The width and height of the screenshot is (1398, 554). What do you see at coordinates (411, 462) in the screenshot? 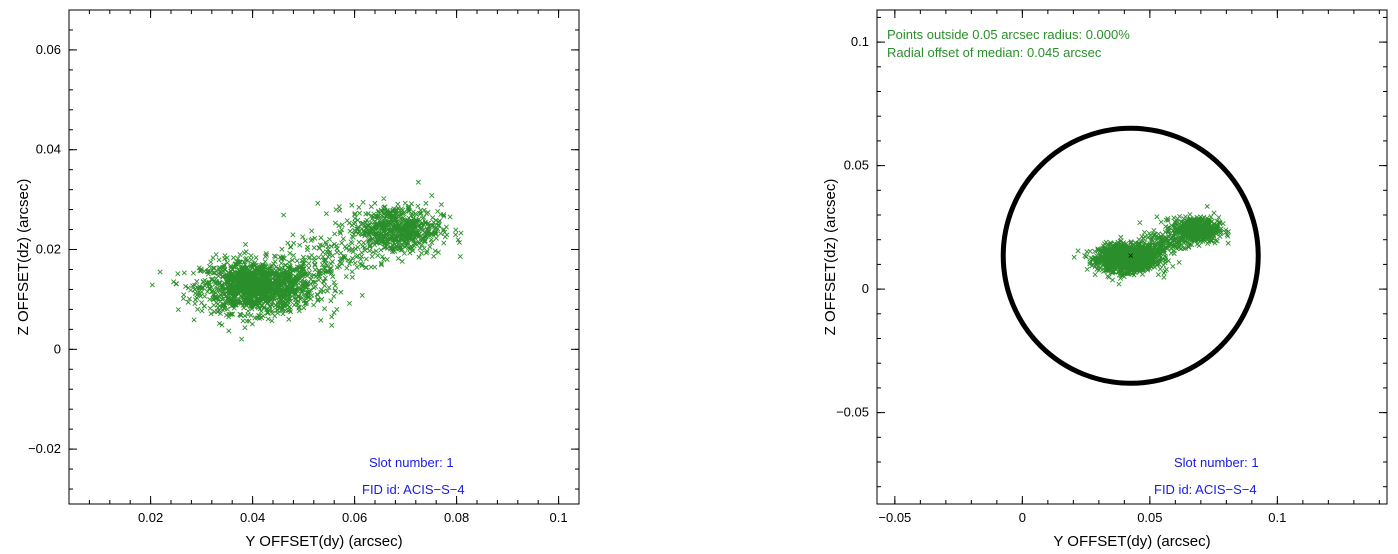
I see `left-slot-number: Slot number: 1` at bounding box center [411, 462].